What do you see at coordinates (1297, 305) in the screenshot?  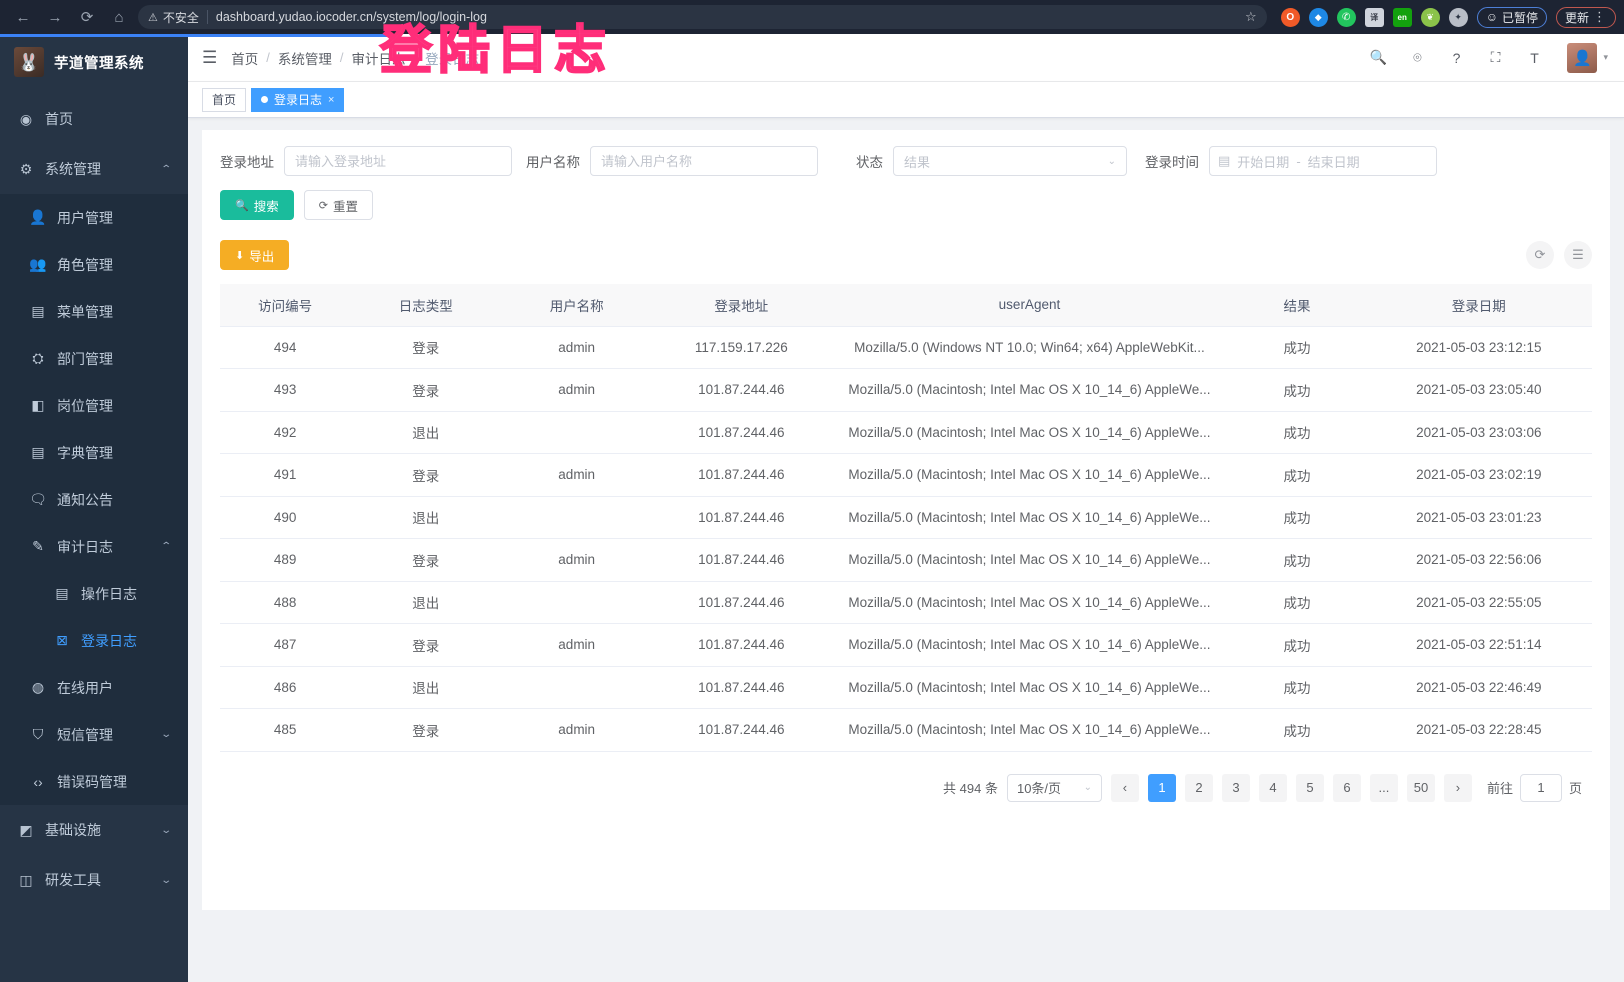 I see `th-result: 结果` at bounding box center [1297, 305].